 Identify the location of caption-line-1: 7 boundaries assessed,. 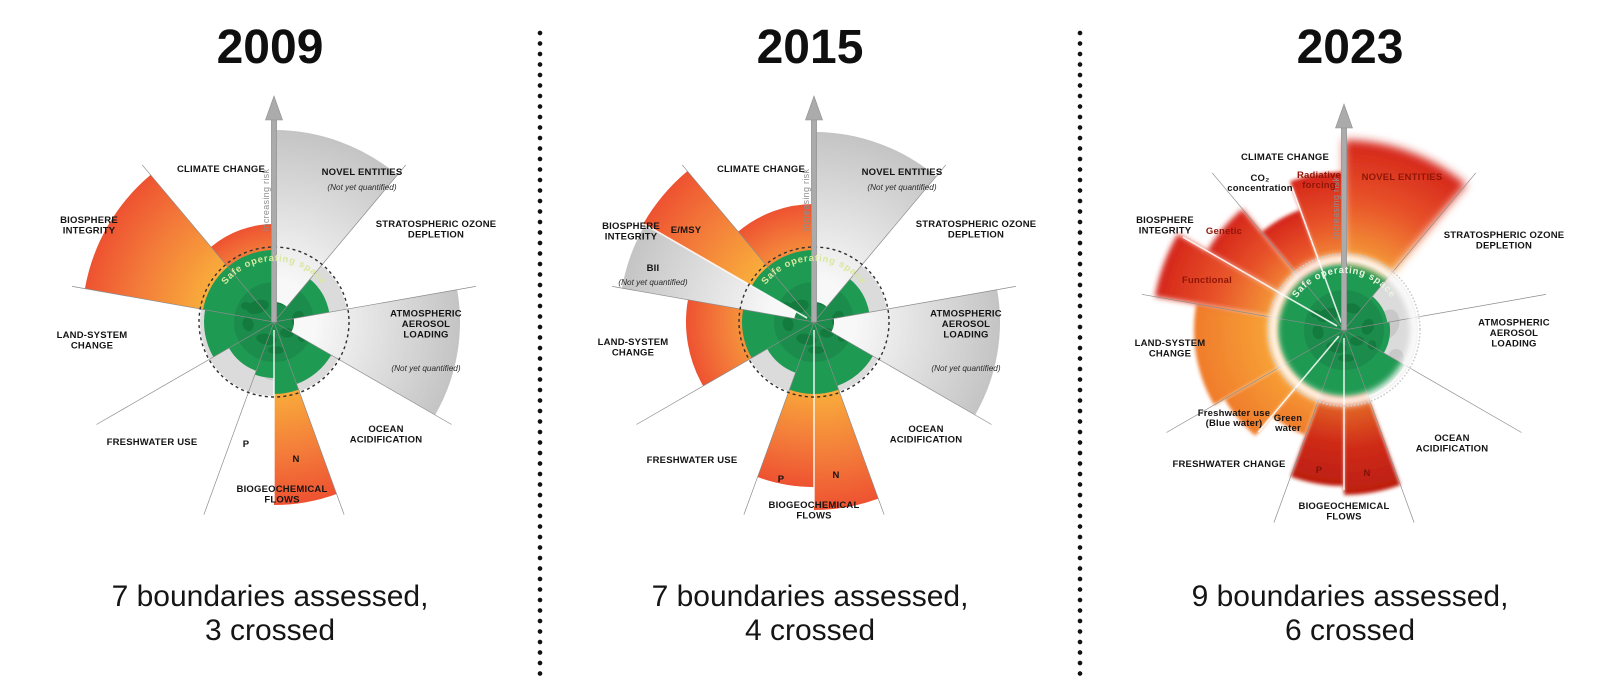
(810, 596).